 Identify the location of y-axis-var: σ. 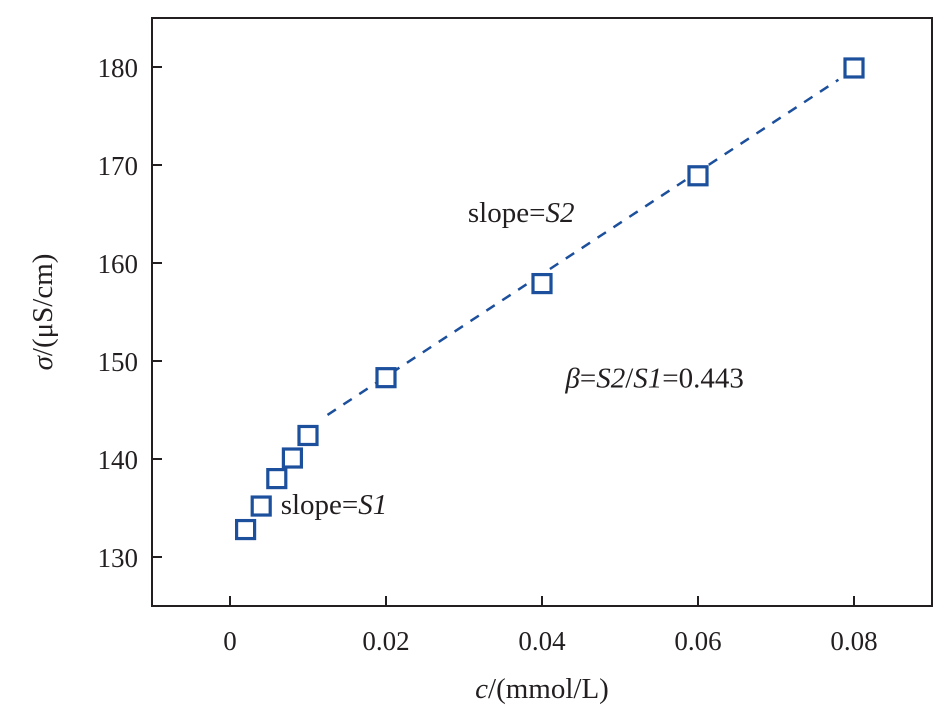
(43, 362).